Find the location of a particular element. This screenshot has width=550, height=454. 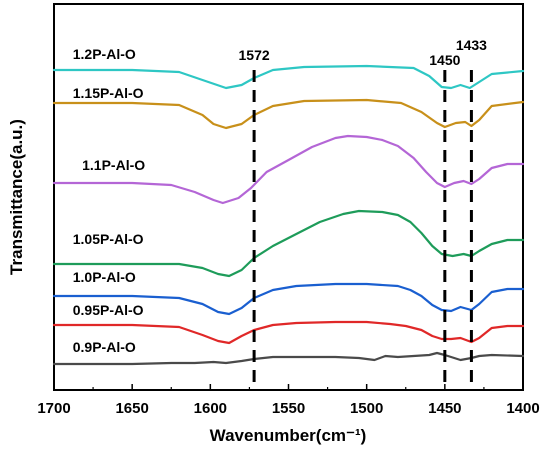

x-tick-layer: 1700 1650 1600 1550 1500 1450 1400 is located at coordinates (288, 400).